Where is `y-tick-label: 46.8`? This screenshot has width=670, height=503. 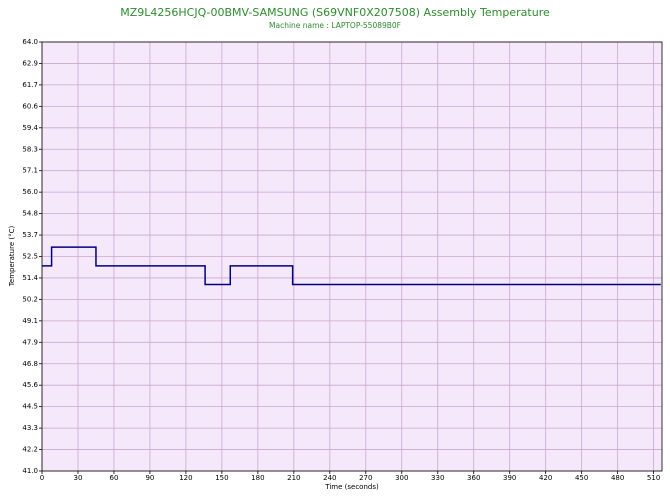 y-tick-label: 46.8 is located at coordinates (30, 364).